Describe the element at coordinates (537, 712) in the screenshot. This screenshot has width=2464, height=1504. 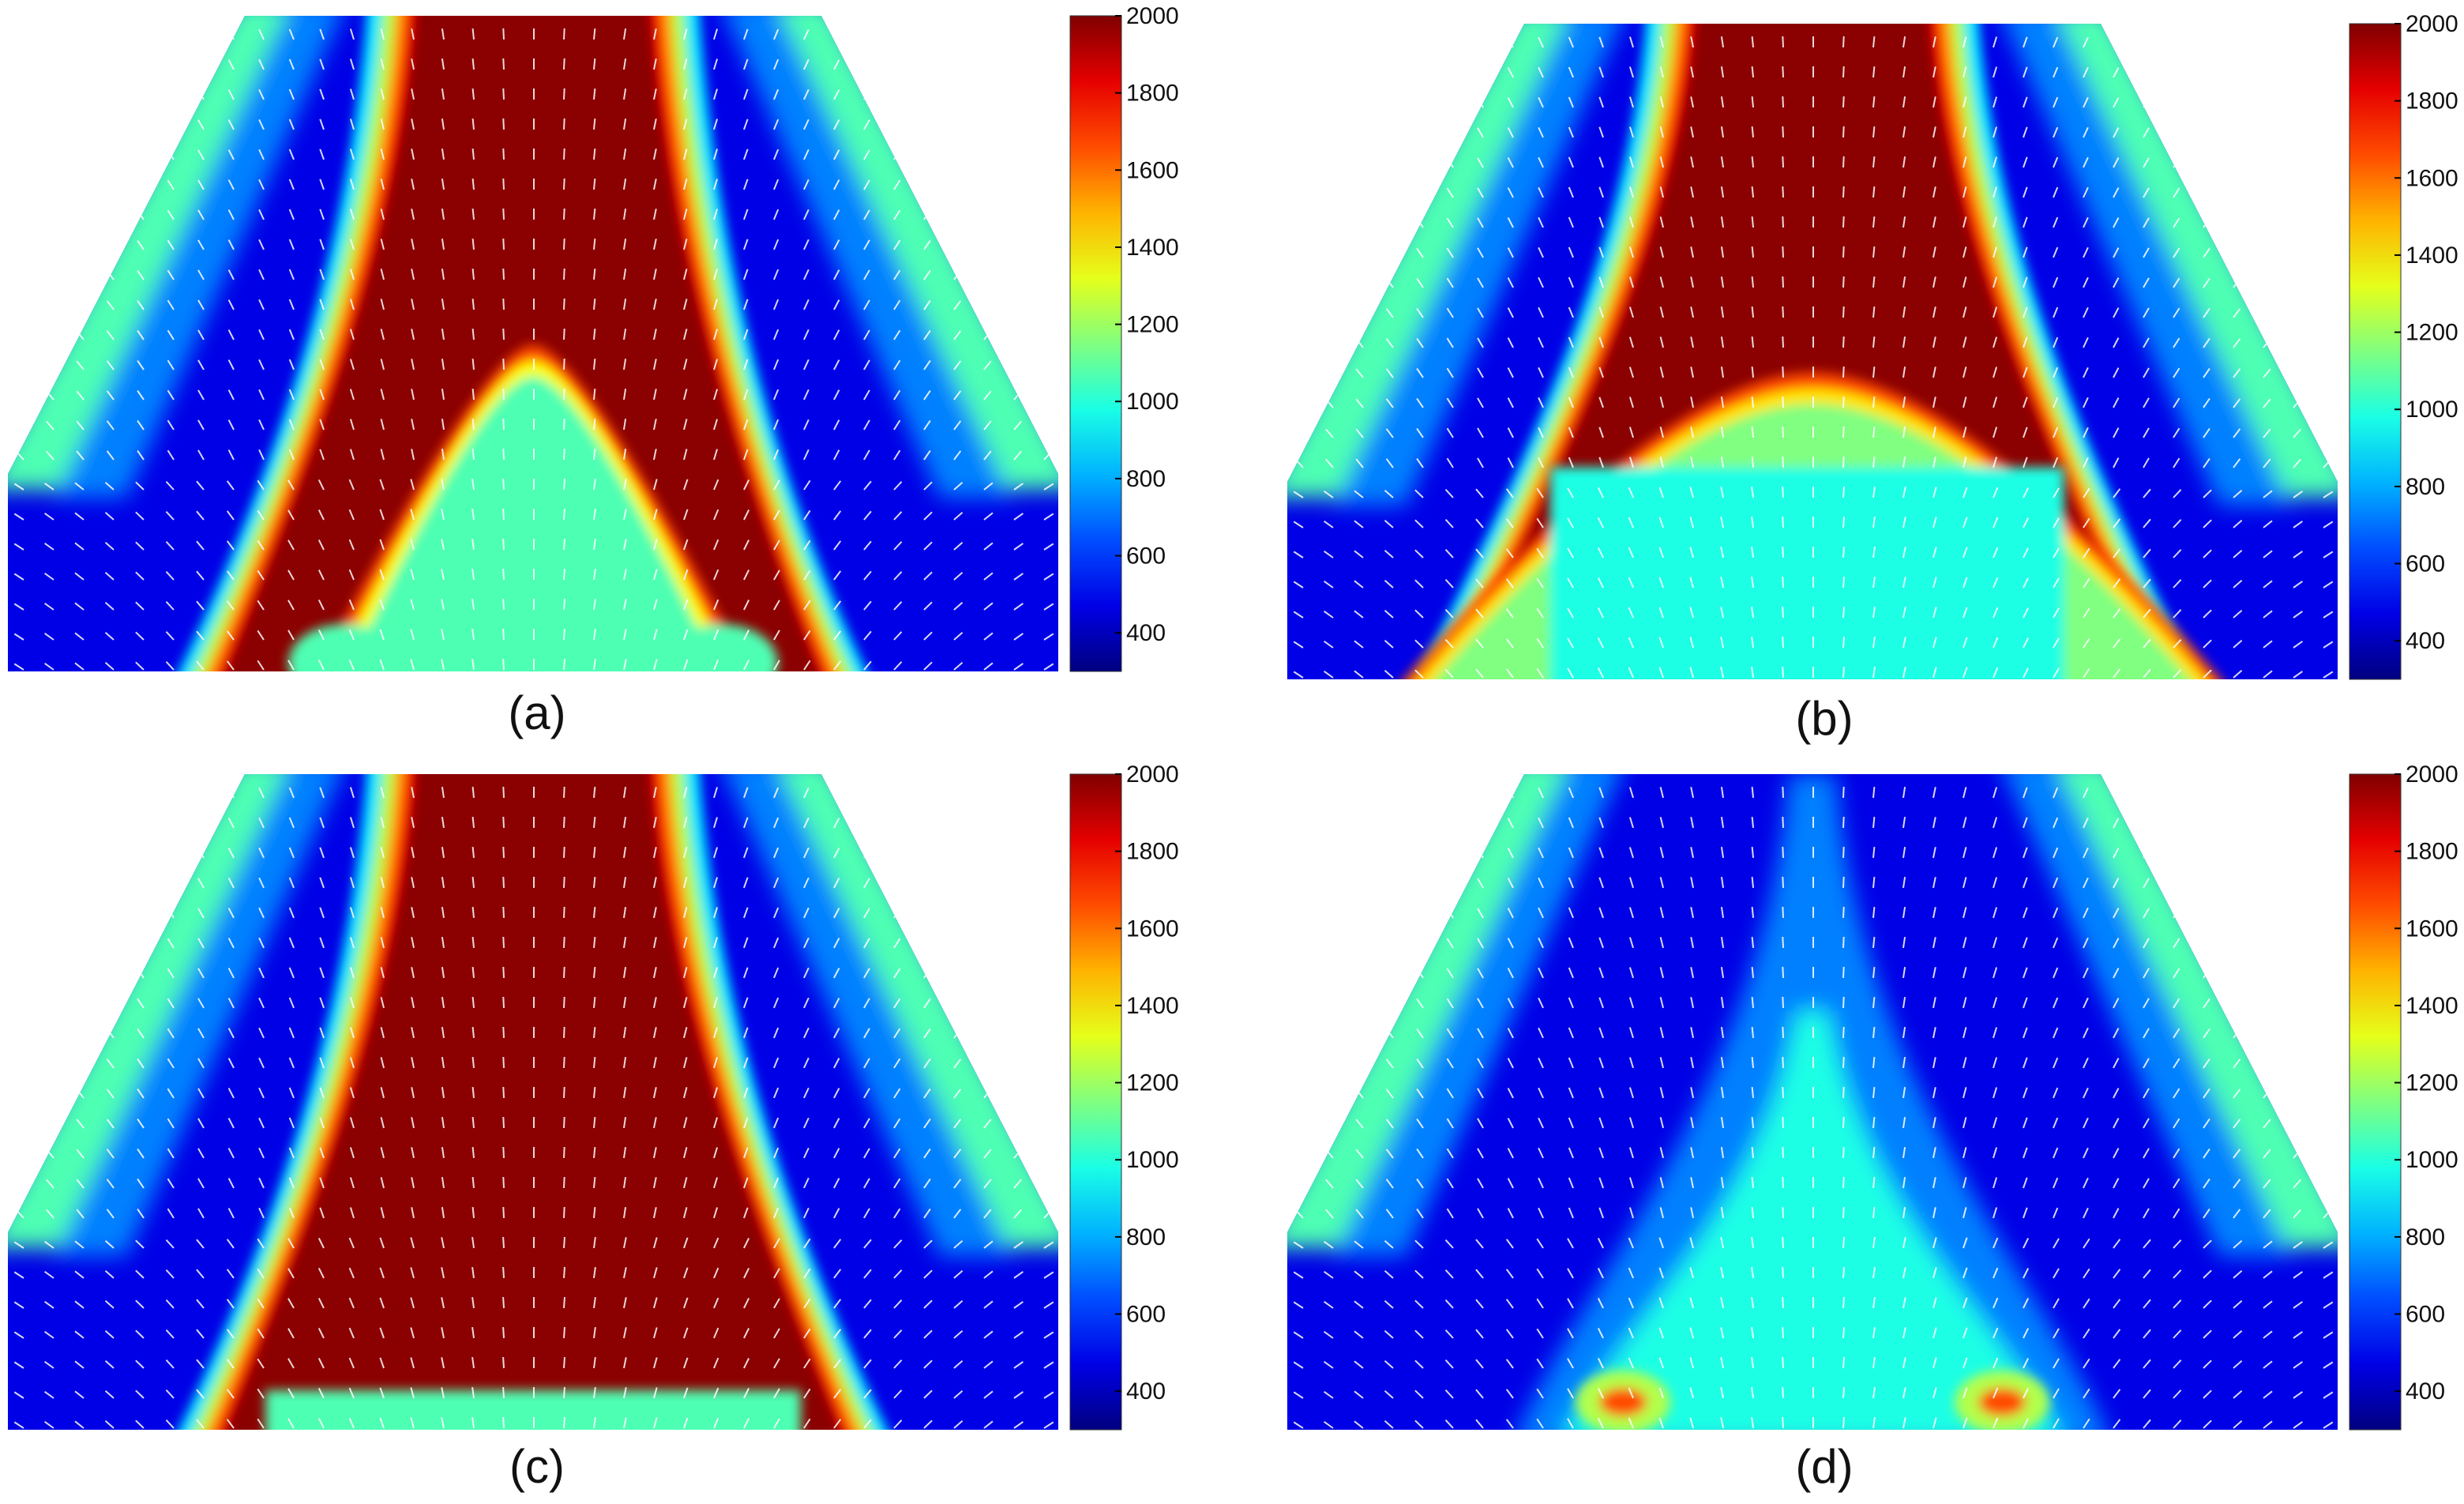
I see `caption-a: (a)` at that location.